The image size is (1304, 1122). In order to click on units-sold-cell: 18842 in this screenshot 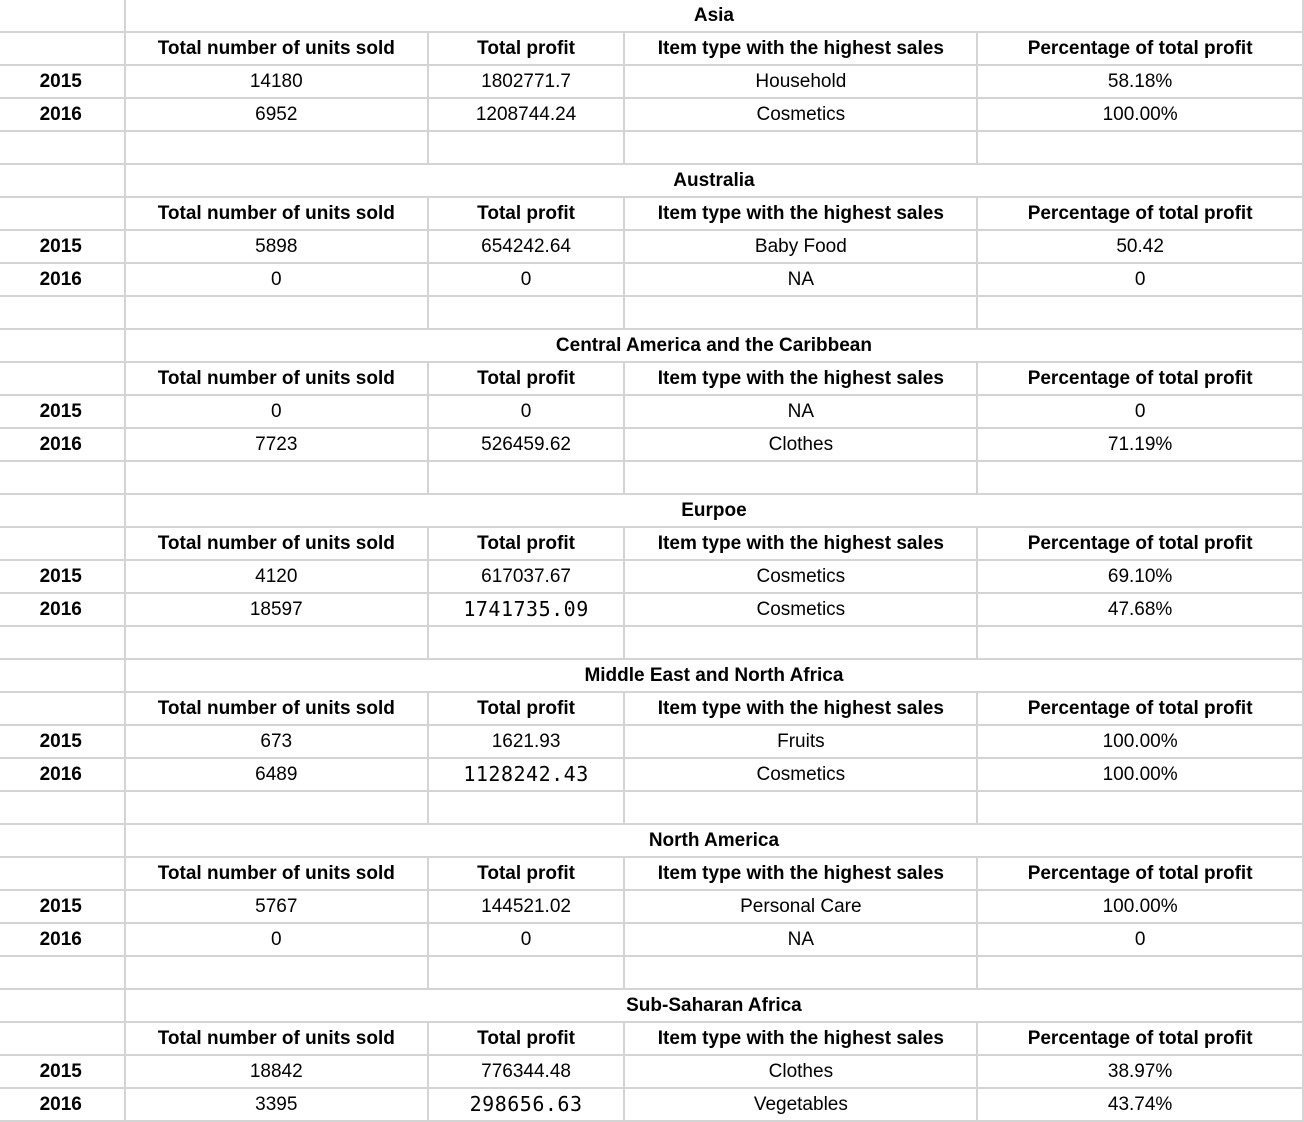, I will do `click(276, 1072)`.